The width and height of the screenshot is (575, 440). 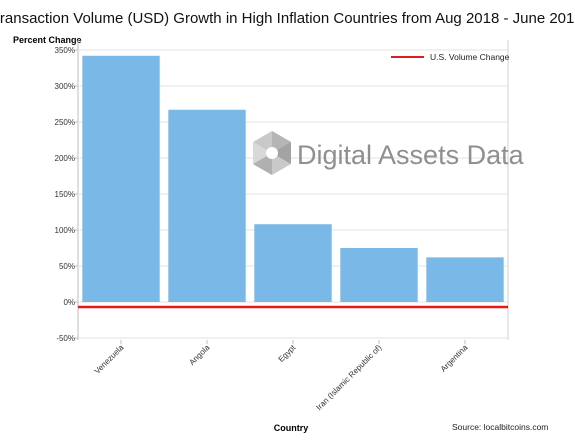 I want to click on y-tick-label: 250%, so click(x=65, y=122).